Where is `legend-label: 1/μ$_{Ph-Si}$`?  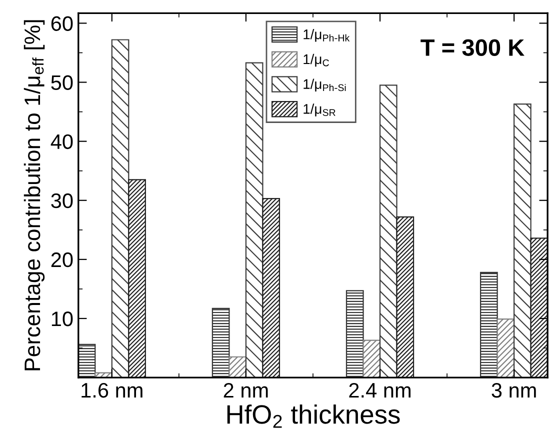
legend-label: 1/μ$_{Ph-Si}$ is located at coordinates (325, 85).